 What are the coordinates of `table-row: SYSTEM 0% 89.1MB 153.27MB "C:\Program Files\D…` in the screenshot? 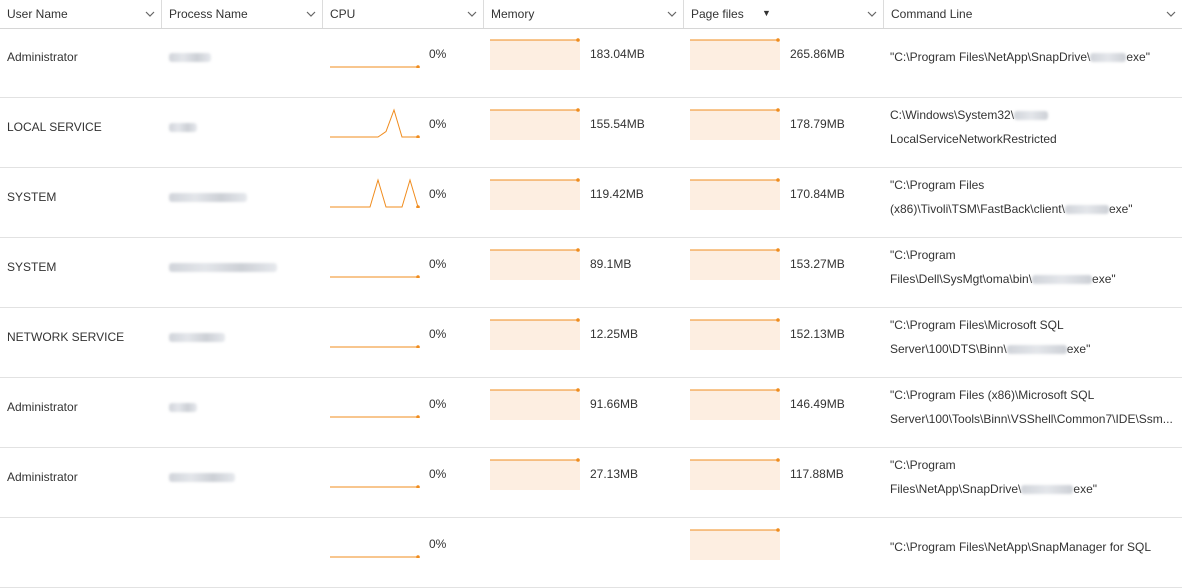 It's located at (591, 273).